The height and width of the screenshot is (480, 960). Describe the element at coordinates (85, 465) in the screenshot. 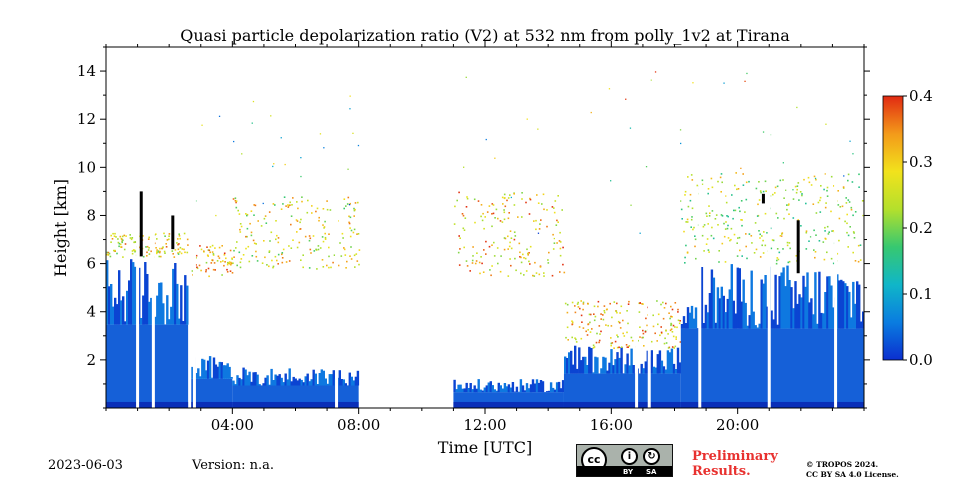

I see `measurement-date: 2023-06-03` at that location.